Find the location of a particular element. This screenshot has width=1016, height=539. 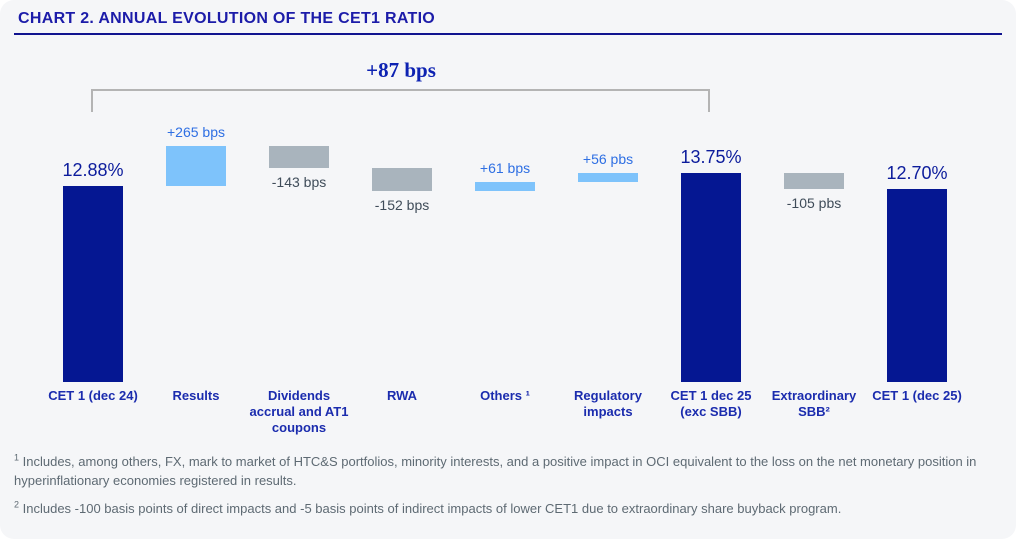

total-change-bracket is located at coordinates (400, 100).